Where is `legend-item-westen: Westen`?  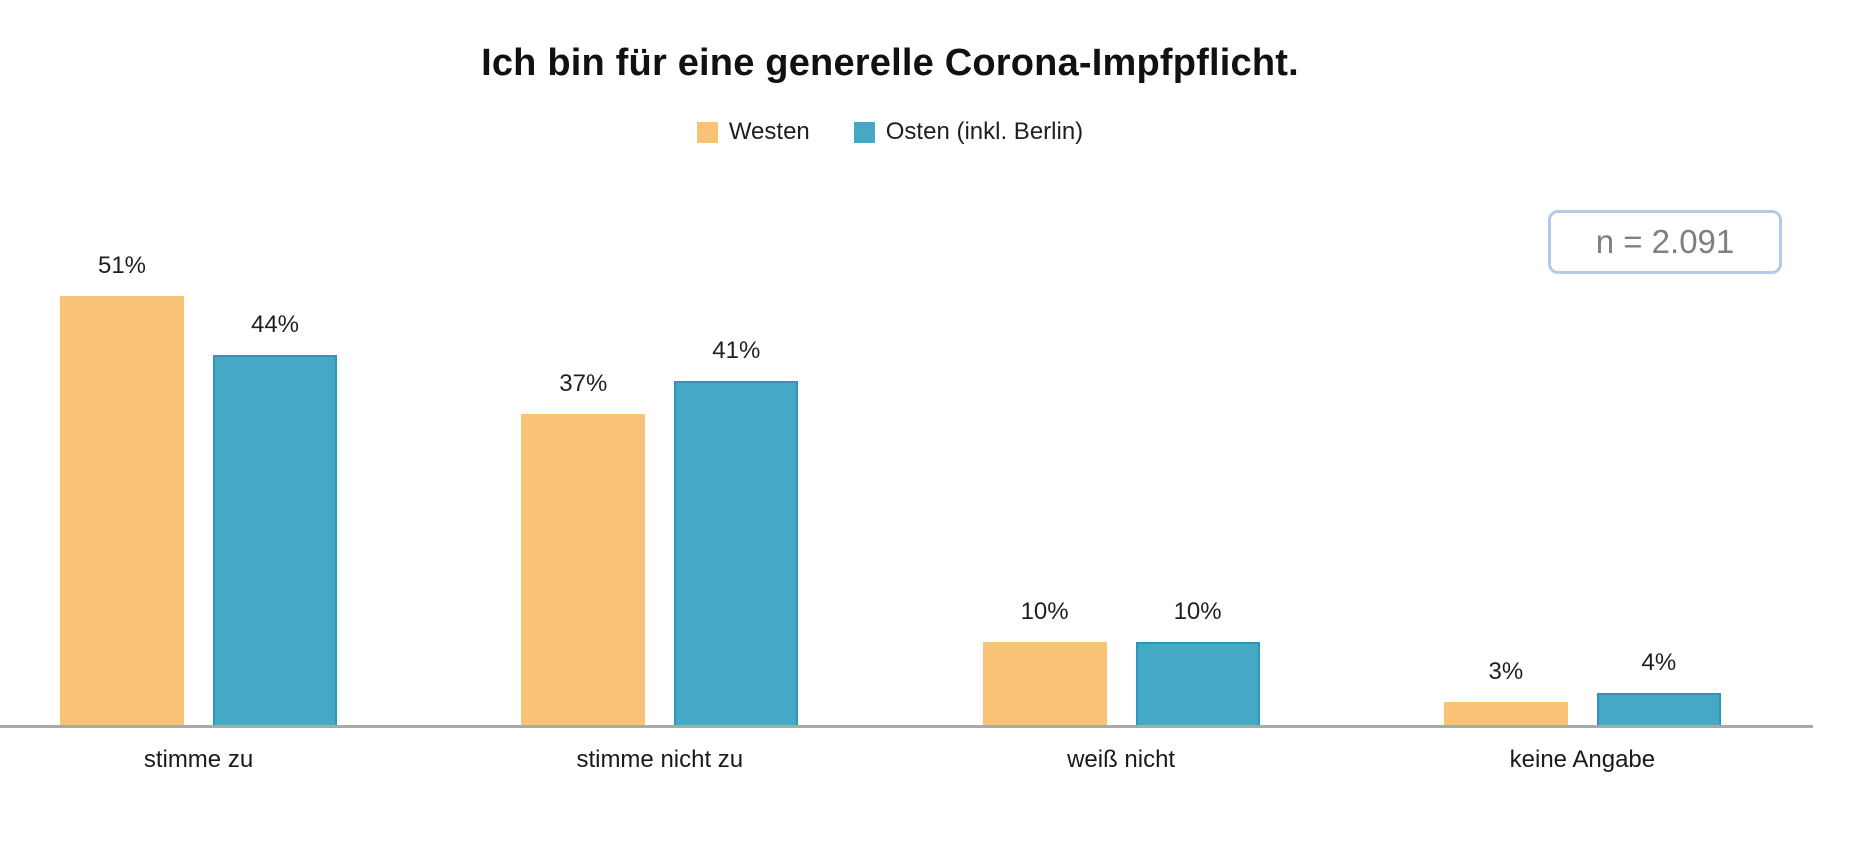 legend-item-westen: Westen is located at coordinates (753, 132).